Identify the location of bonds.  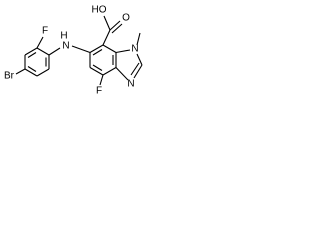
(79, 50).